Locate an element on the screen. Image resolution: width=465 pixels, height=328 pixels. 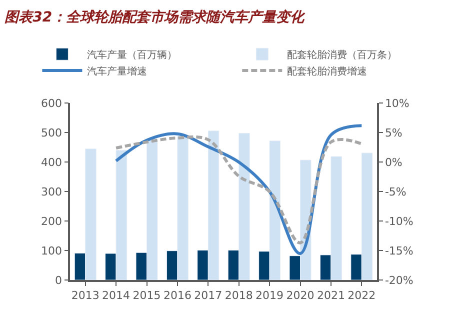
x-tick-label: 2022 is located at coordinates (362, 295).